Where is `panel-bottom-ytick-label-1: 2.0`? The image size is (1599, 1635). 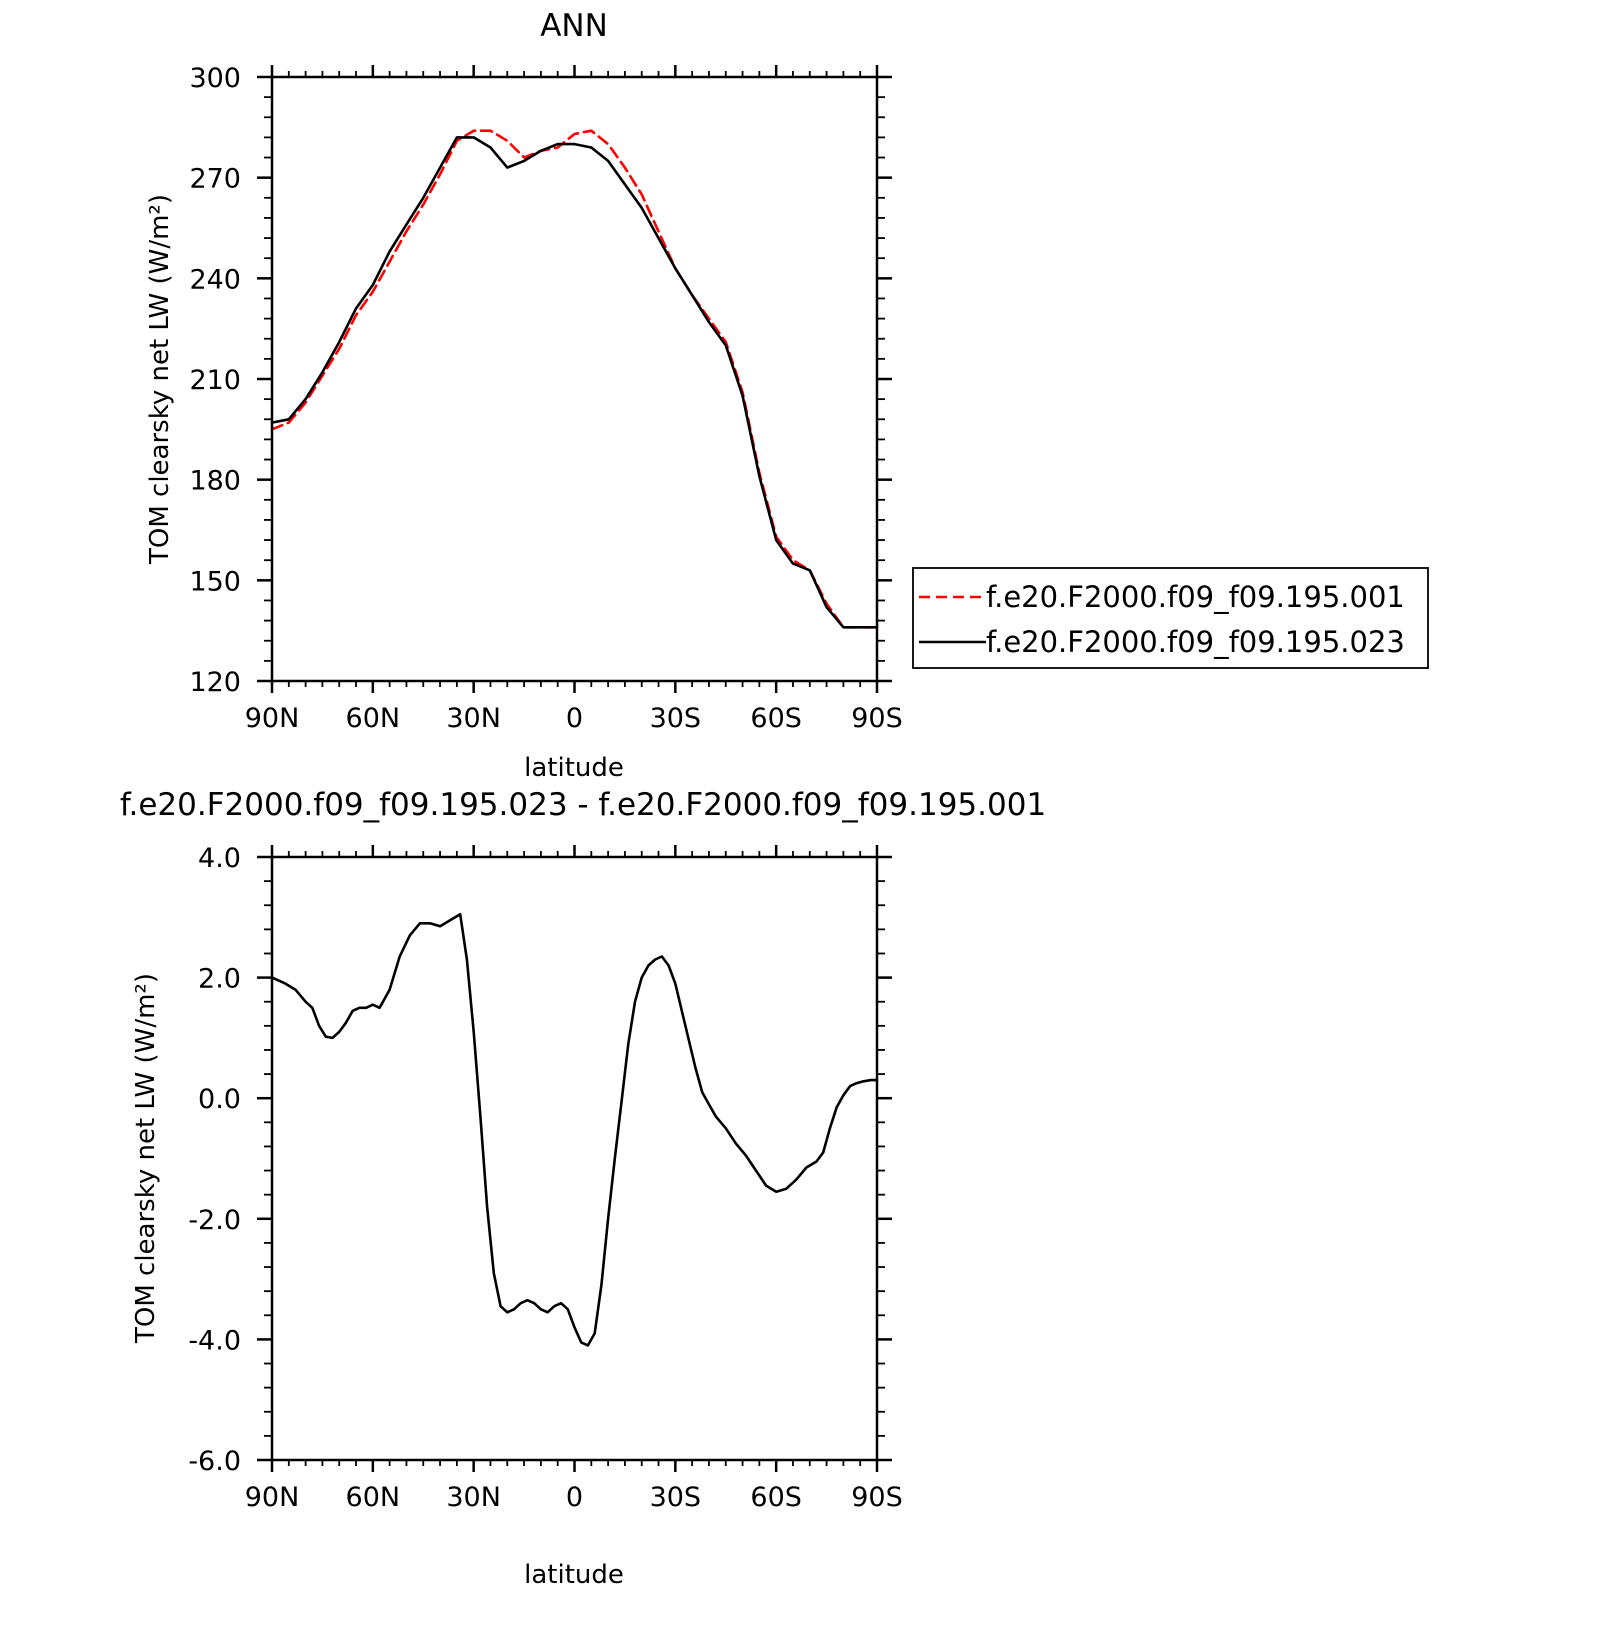 panel-bottom-ytick-label-1: 2.0 is located at coordinates (219, 979).